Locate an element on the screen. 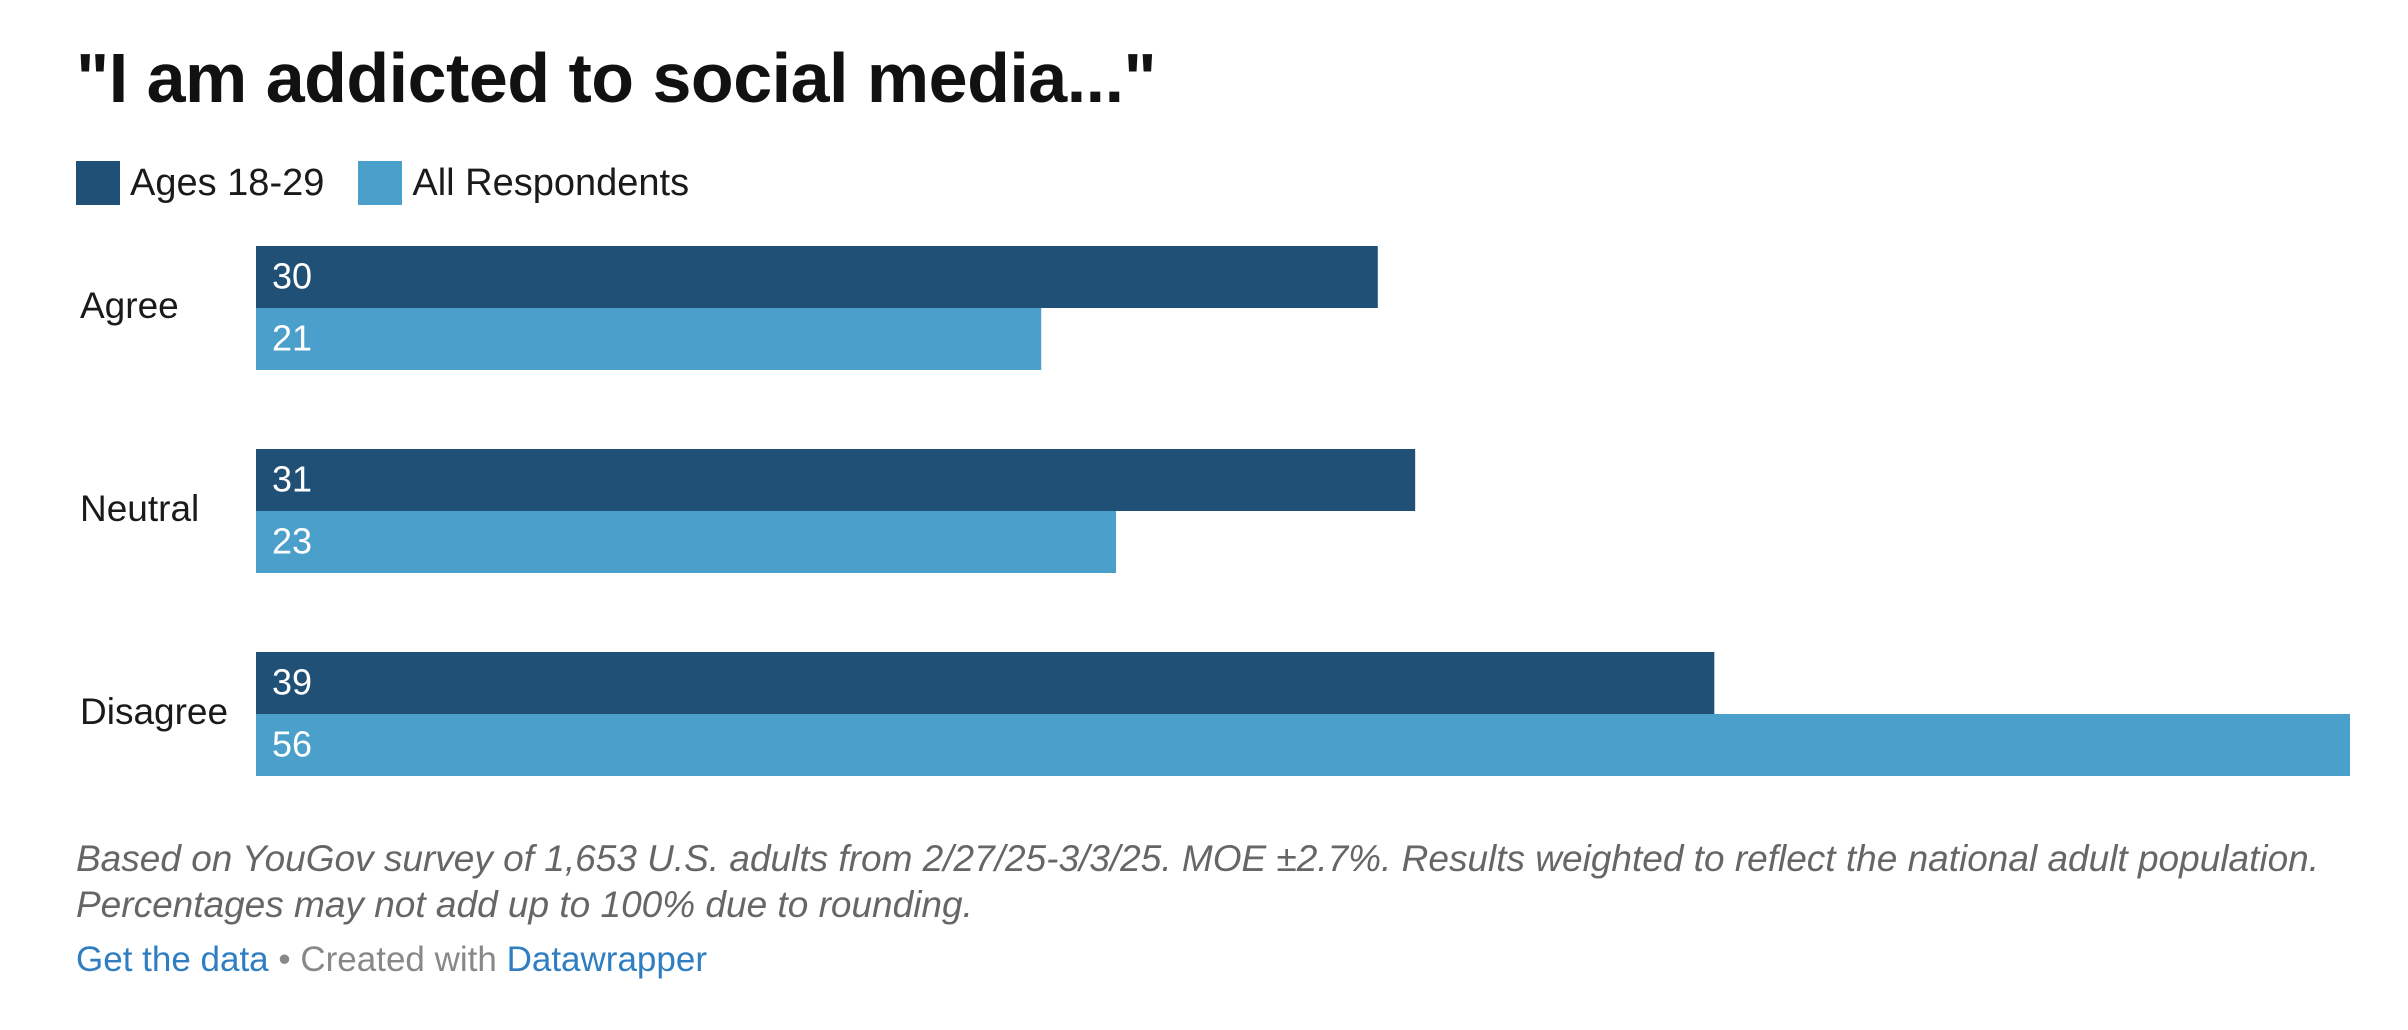 The width and height of the screenshot is (2408, 1030). category-label-neutral: Neutral is located at coordinates (139, 508).